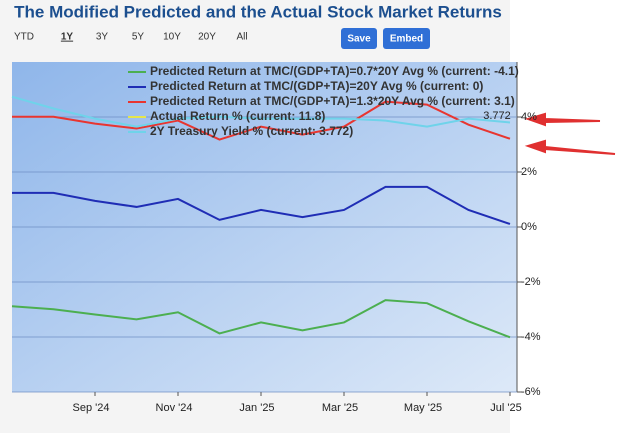  I want to click on y-tick-label: -2%, so click(531, 282).